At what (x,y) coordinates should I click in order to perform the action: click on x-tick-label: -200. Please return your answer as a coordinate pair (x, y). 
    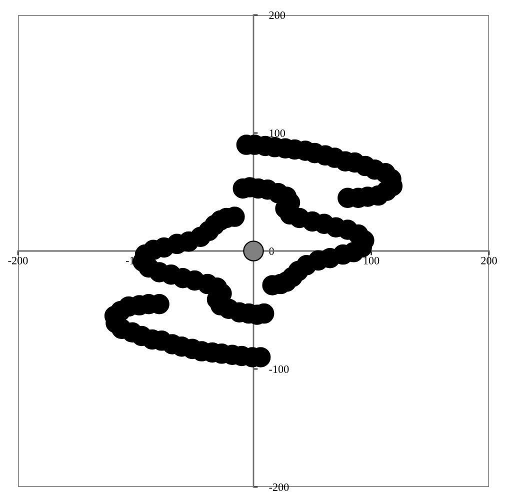
    Looking at the image, I should click on (18, 260).